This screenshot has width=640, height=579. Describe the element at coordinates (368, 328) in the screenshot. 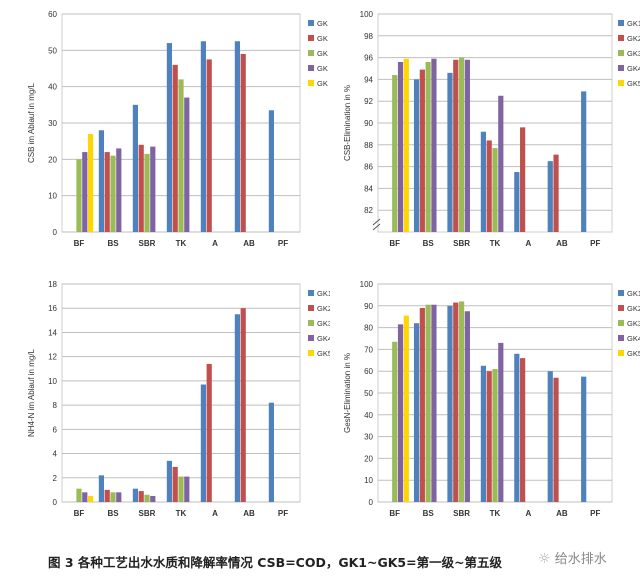

I see `y-tick-label: 80` at that location.